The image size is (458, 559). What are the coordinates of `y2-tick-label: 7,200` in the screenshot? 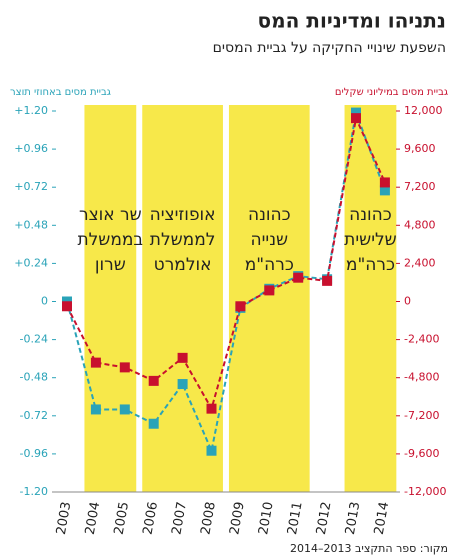 It's located at (420, 186).